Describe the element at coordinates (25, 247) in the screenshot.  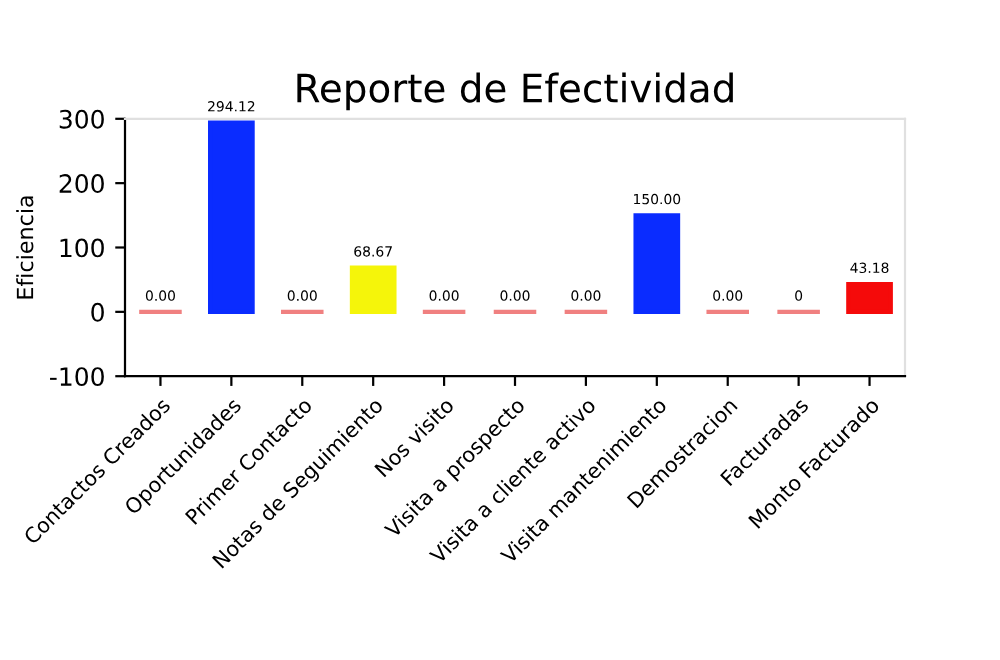
I see `y-axis-title: Eficiencia` at that location.